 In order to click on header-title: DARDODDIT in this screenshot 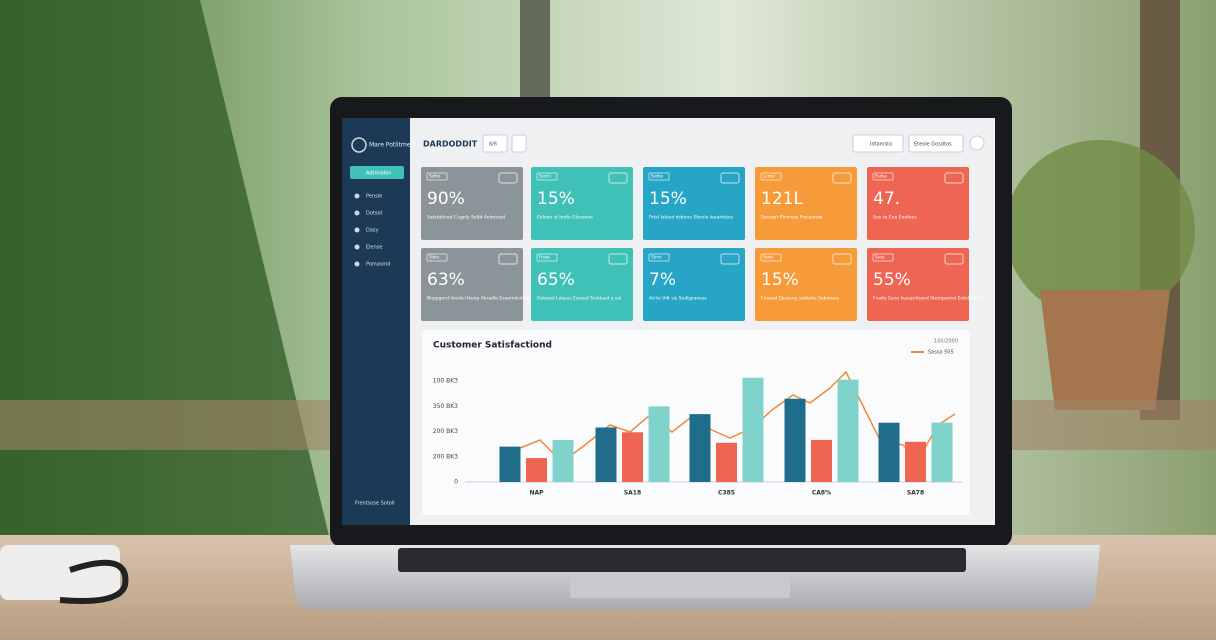, I will do `click(450, 144)`.